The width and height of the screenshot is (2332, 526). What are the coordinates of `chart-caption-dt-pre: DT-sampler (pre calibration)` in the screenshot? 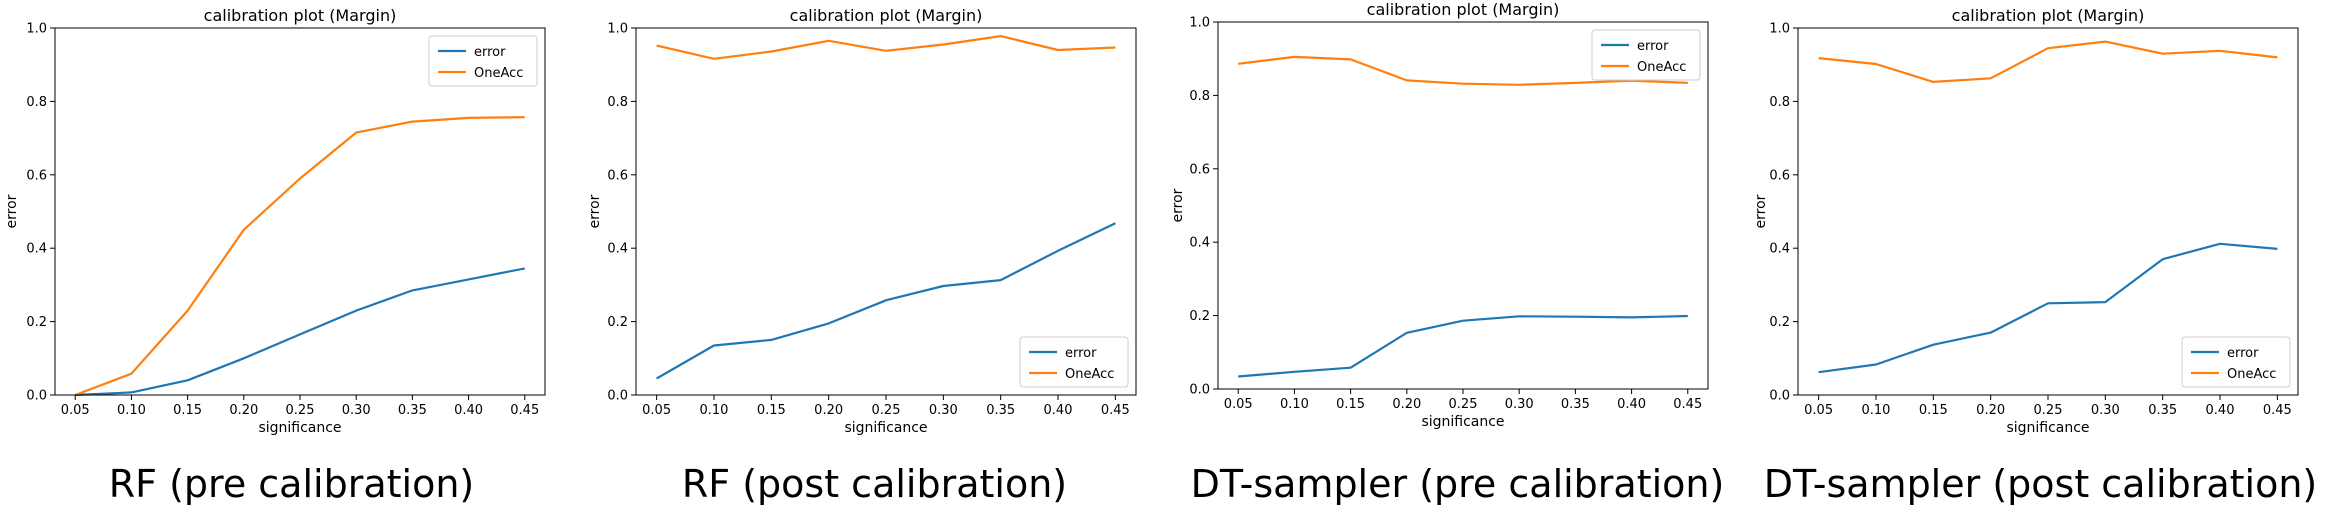 It's located at (1457, 484).